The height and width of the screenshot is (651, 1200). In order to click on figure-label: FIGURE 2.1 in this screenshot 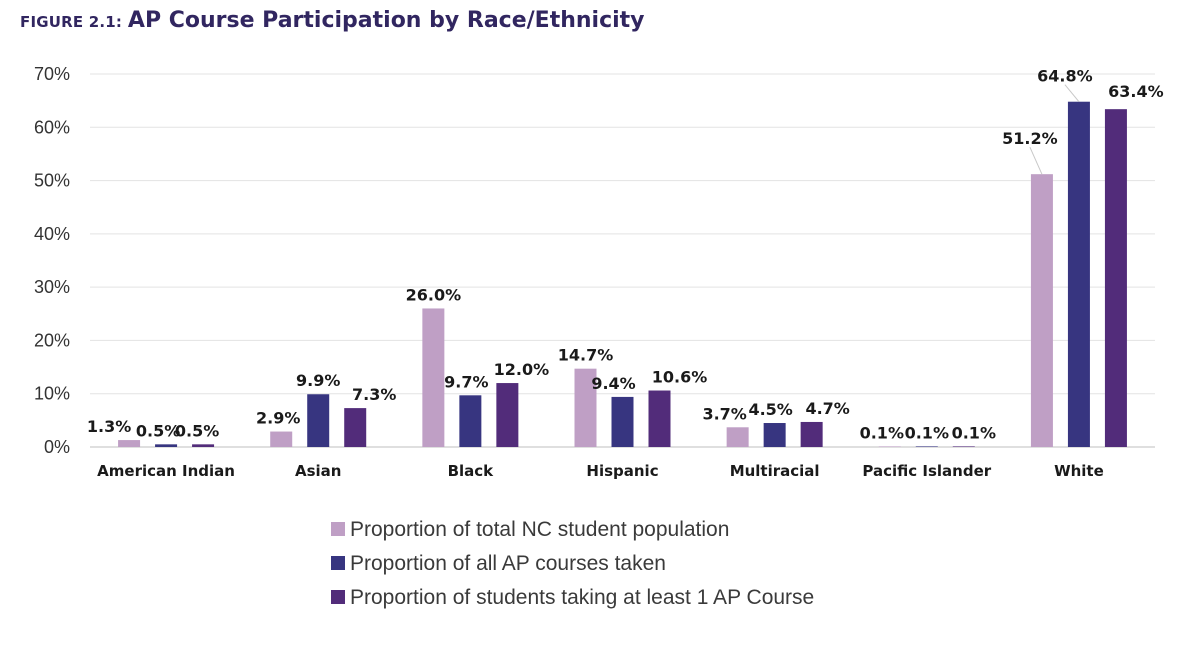, I will do `click(68, 22)`.